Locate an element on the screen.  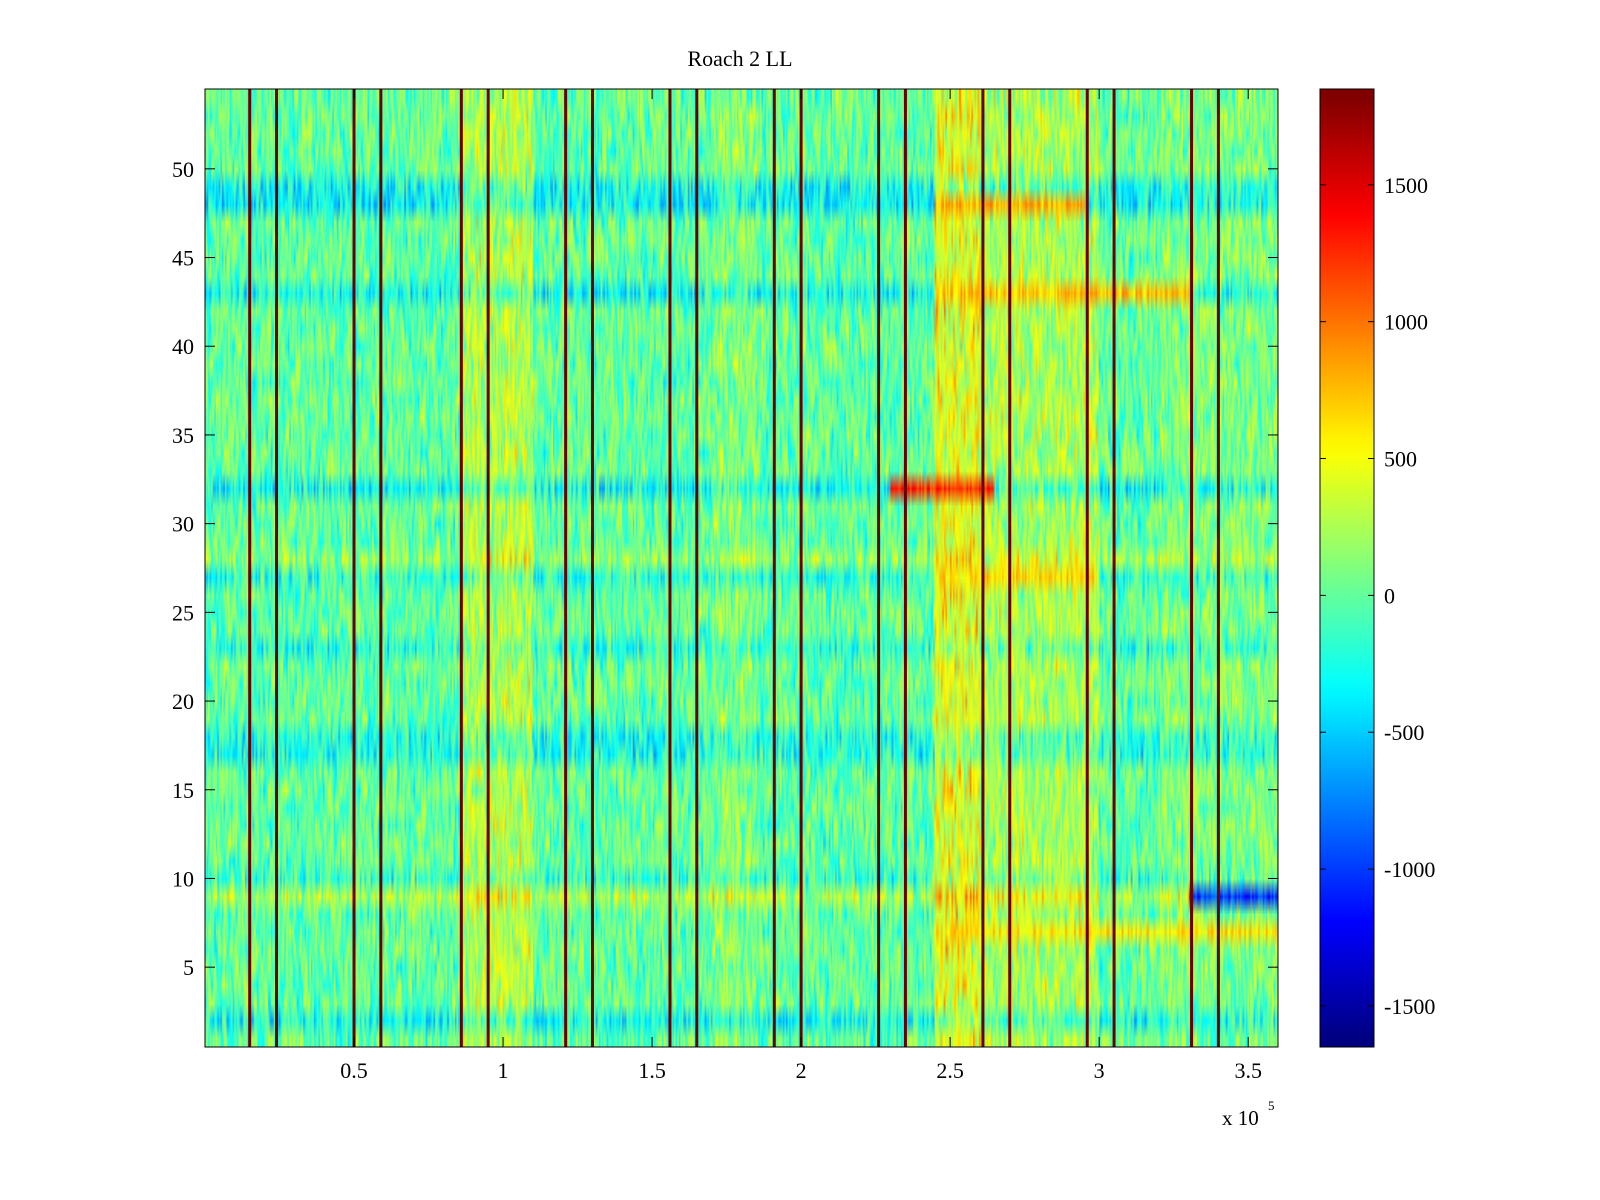
x-tick-label: 3 is located at coordinates (1099, 1070).